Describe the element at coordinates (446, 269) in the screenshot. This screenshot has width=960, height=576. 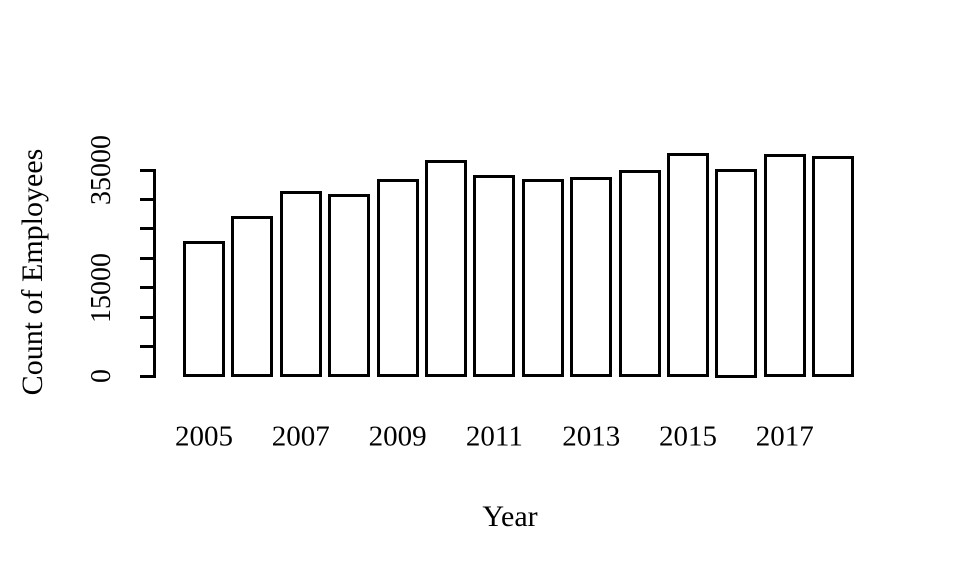
I see `bar-2010` at that location.